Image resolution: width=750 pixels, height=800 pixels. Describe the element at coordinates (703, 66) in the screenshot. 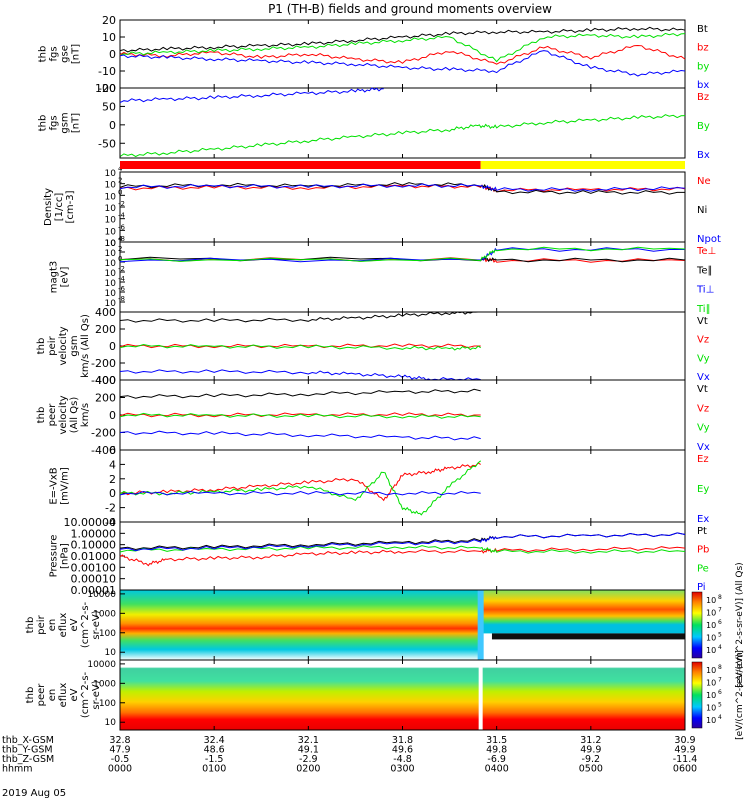

I see `legend-by: by` at that location.